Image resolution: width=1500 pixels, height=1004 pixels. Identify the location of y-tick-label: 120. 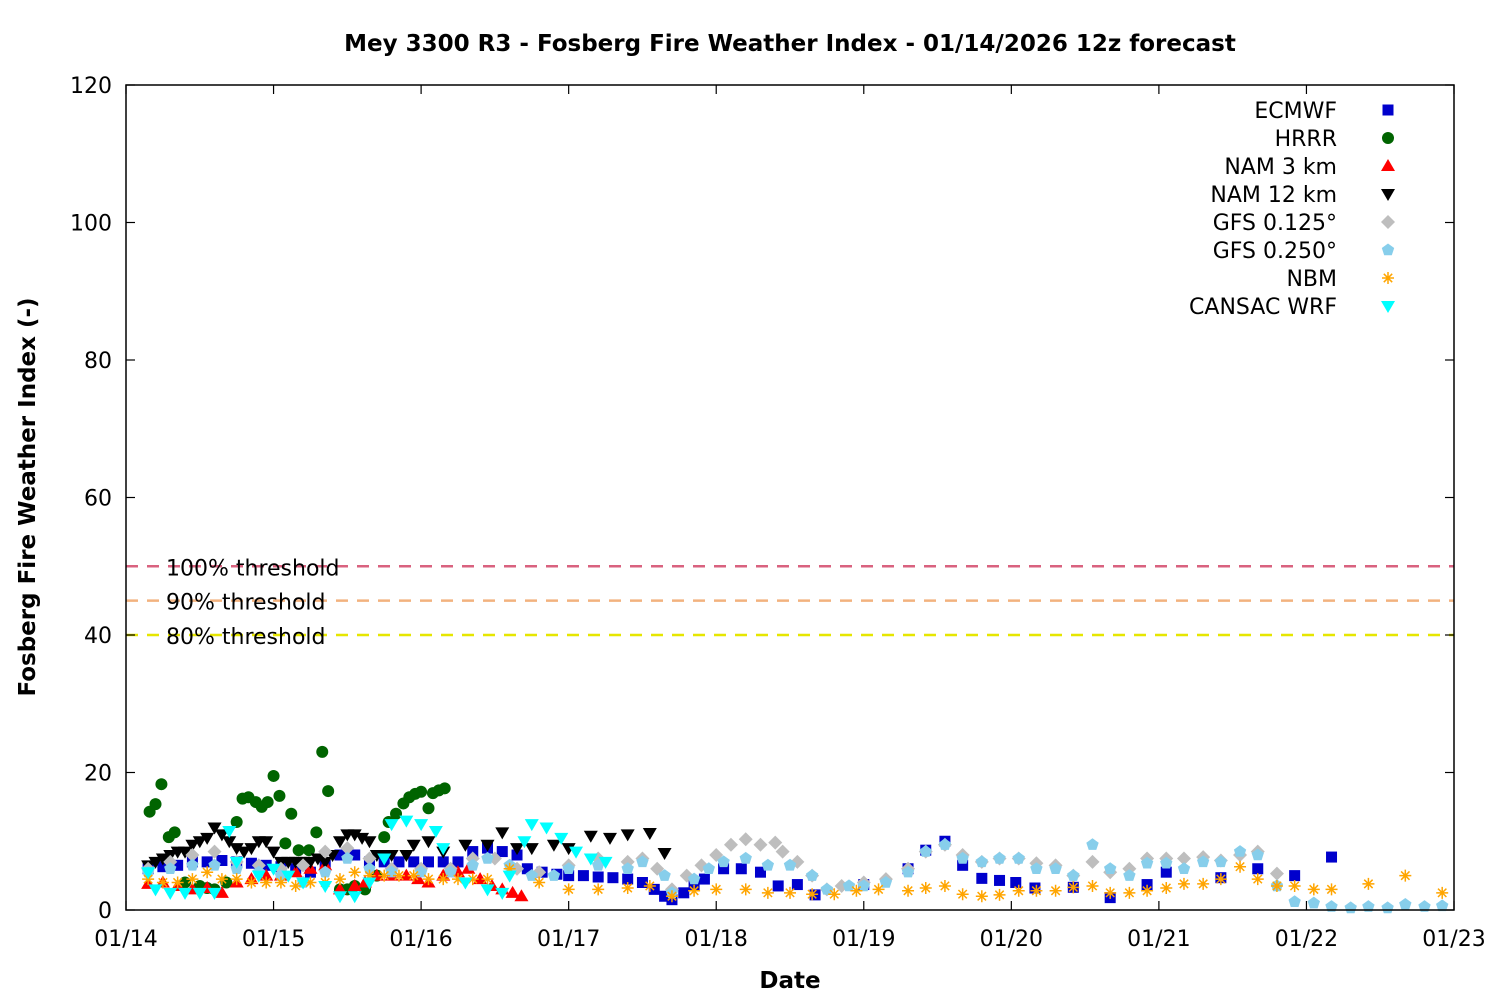
(91, 86).